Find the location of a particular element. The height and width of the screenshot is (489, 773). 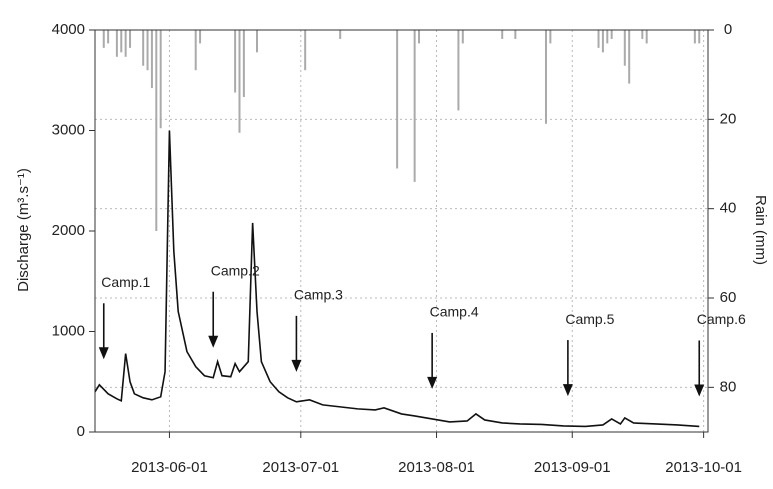

x-tick-label: 2013-09-01 is located at coordinates (572, 467).